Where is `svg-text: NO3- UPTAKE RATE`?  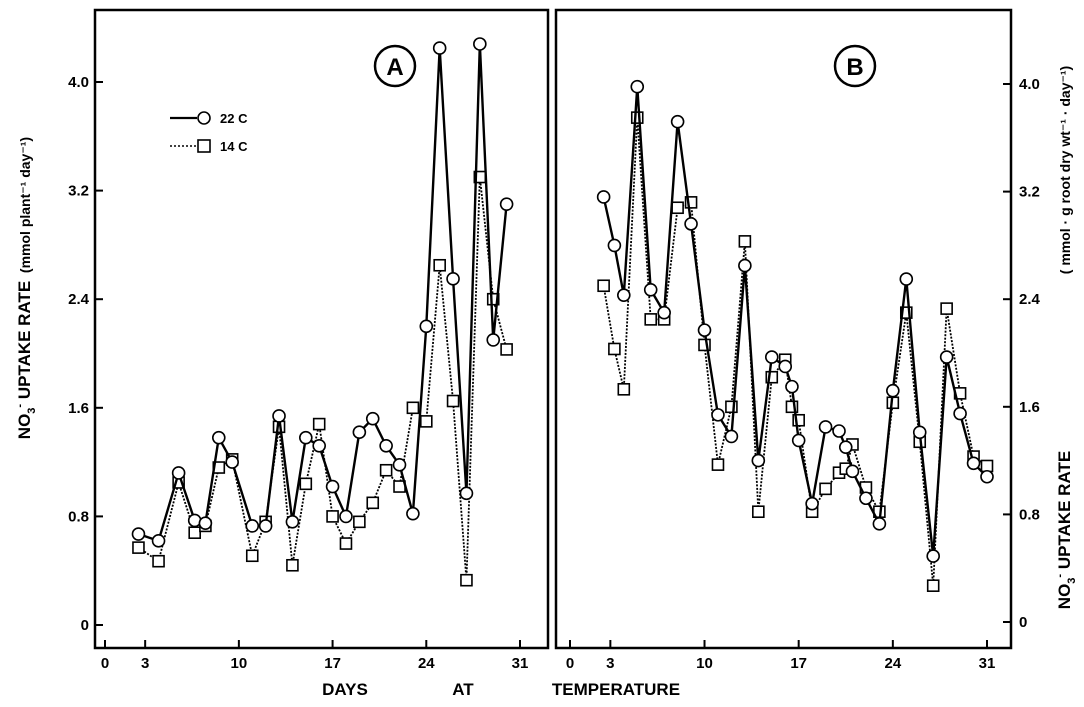
svg-text: NO3- UPTAKE RATE is located at coordinates (1066, 530).